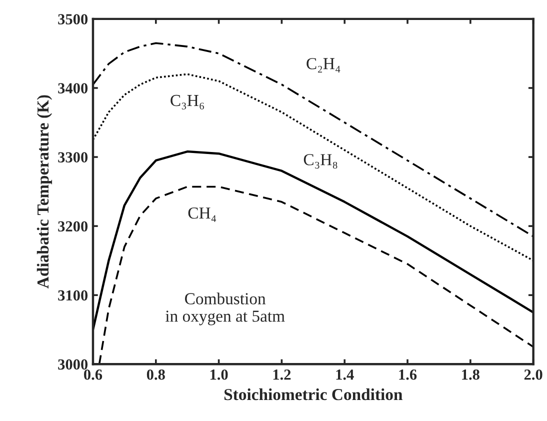  Describe the element at coordinates (225, 309) in the screenshot. I see `annotation: Combustion in oxygen at 5atm` at that location.